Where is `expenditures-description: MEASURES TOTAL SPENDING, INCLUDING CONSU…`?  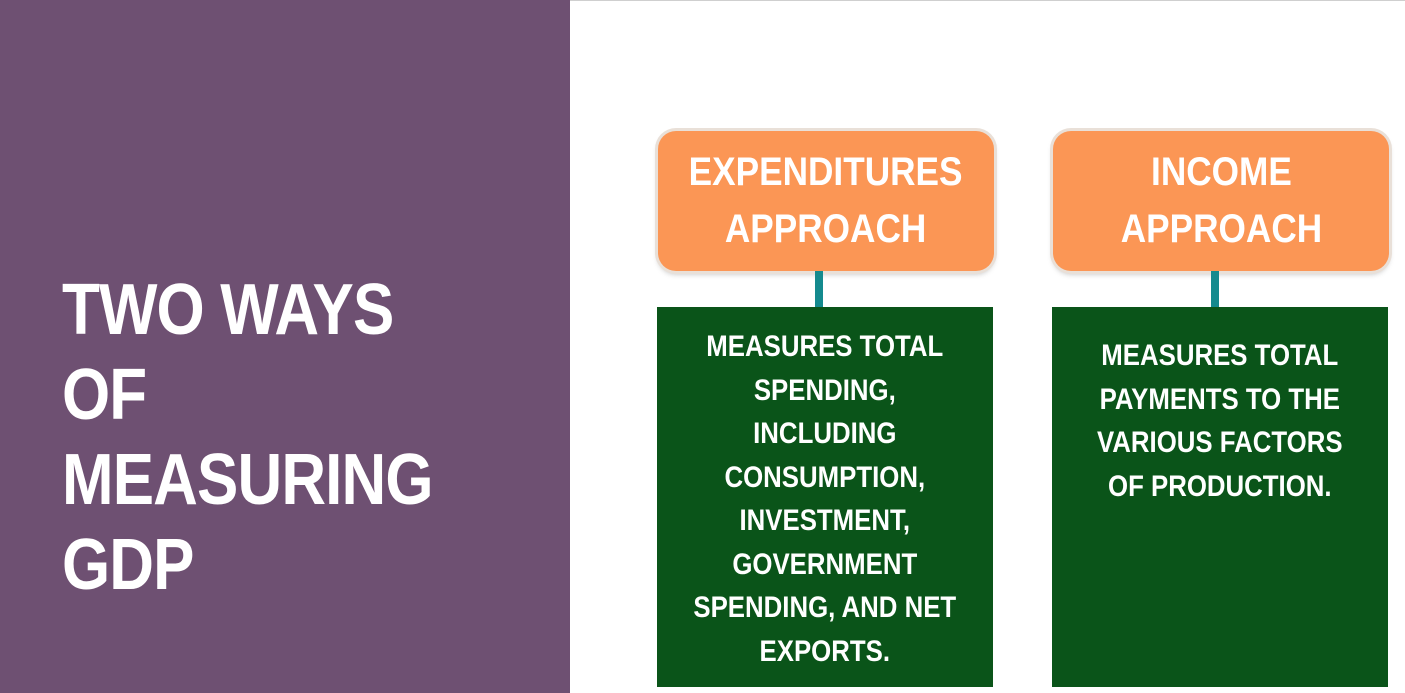
expenditures-description: MEASURES TOTAL SPENDING, INCLUDING CONSU… is located at coordinates (825, 499).